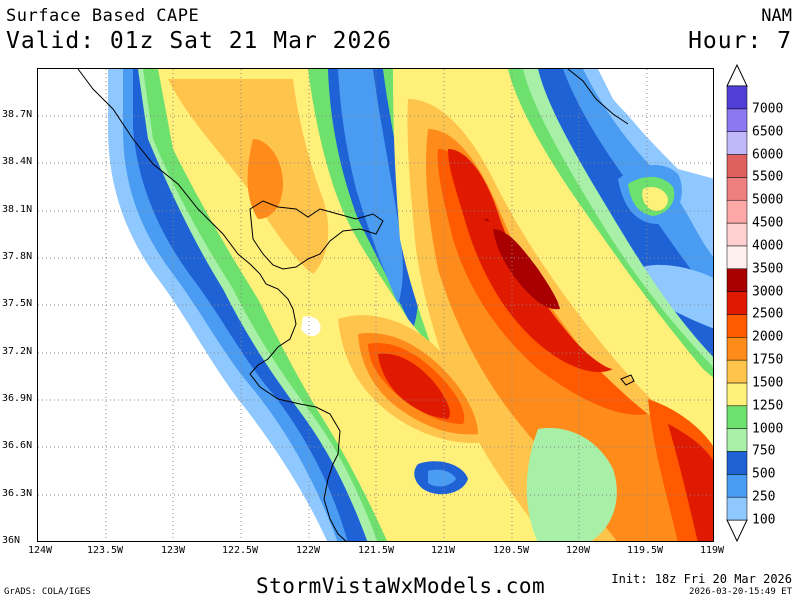 The height and width of the screenshot is (600, 800). What do you see at coordinates (240, 550) in the screenshot?
I see `lon-label-122-5: 122.5W` at bounding box center [240, 550].